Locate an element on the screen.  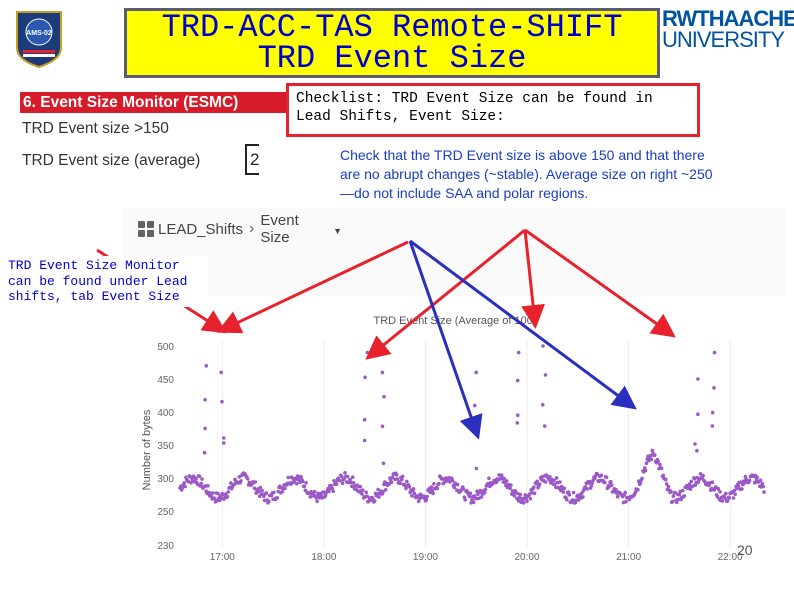
chart-y-axis-label: Number of bytes is located at coordinates (147, 449).